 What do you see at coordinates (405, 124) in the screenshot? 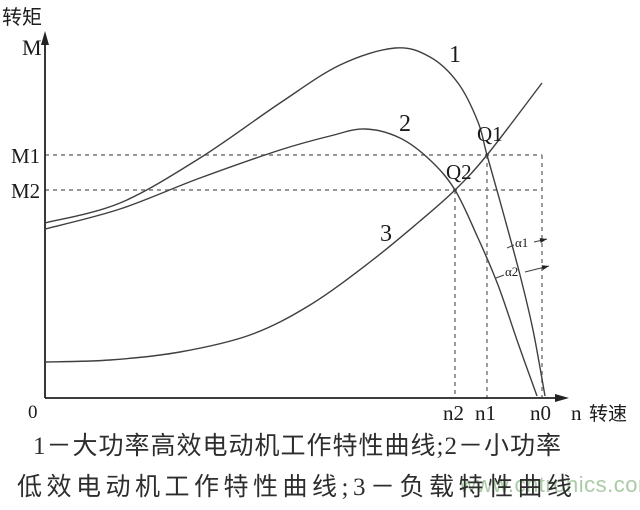
I see `curve-label-2: 2` at bounding box center [405, 124].